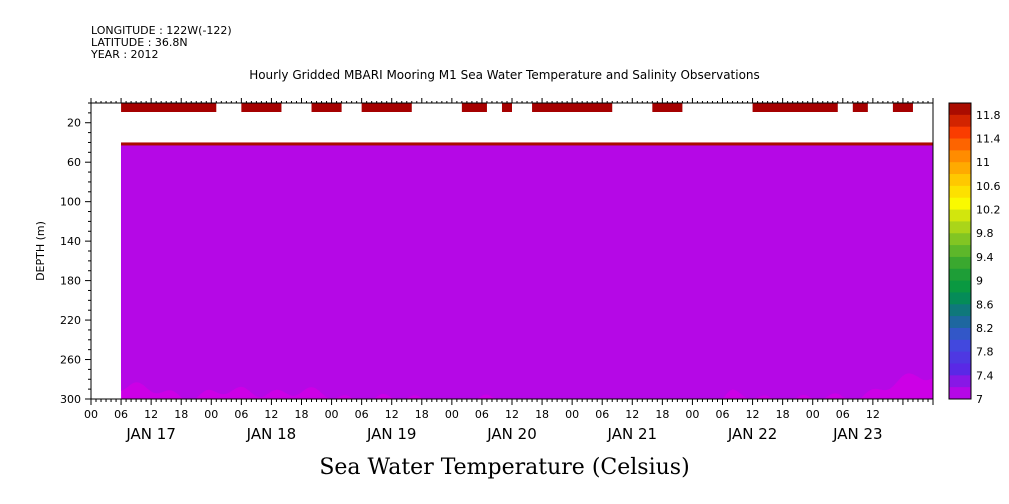 This screenshot has width=1009, height=504. Describe the element at coordinates (504, 467) in the screenshot. I see `chart-subtitle: Sea Water Temperature (Celsius)` at that location.